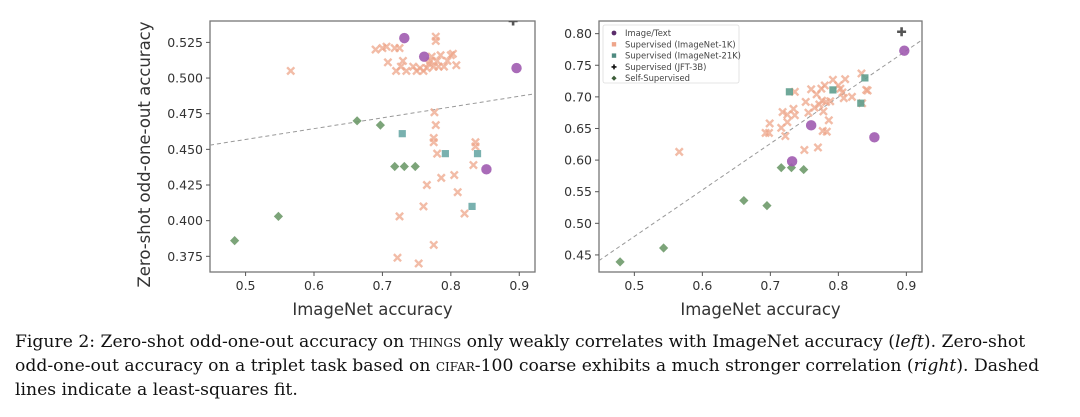 This screenshot has height=417, width=1080. Describe the element at coordinates (185, 256) in the screenshot. I see `y-tick-label: 0.375` at that location.